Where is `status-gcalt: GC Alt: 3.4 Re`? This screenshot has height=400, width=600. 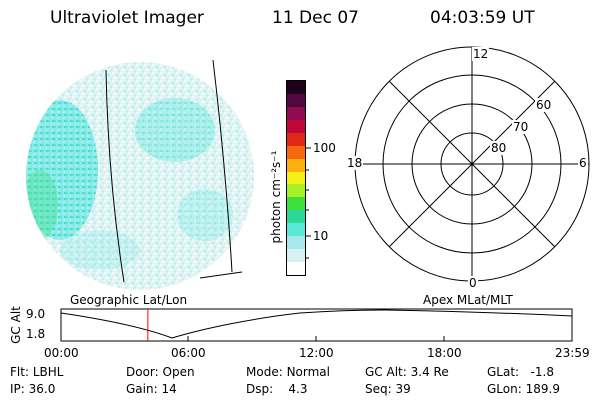 status-gcalt: GC Alt: 3.4 Re is located at coordinates (407, 372).